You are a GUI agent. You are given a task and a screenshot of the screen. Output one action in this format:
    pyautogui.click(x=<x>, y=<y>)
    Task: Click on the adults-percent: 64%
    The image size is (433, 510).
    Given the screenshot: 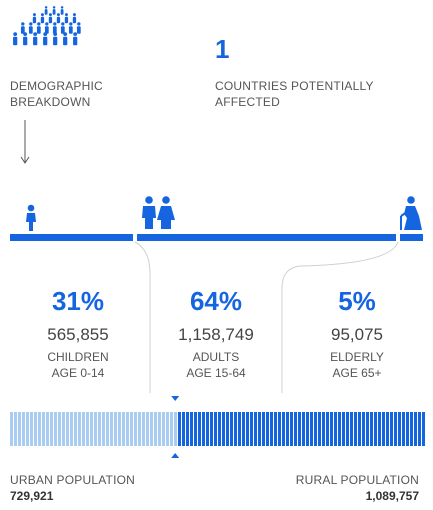 What is the action you would take?
    pyautogui.click(x=216, y=301)
    